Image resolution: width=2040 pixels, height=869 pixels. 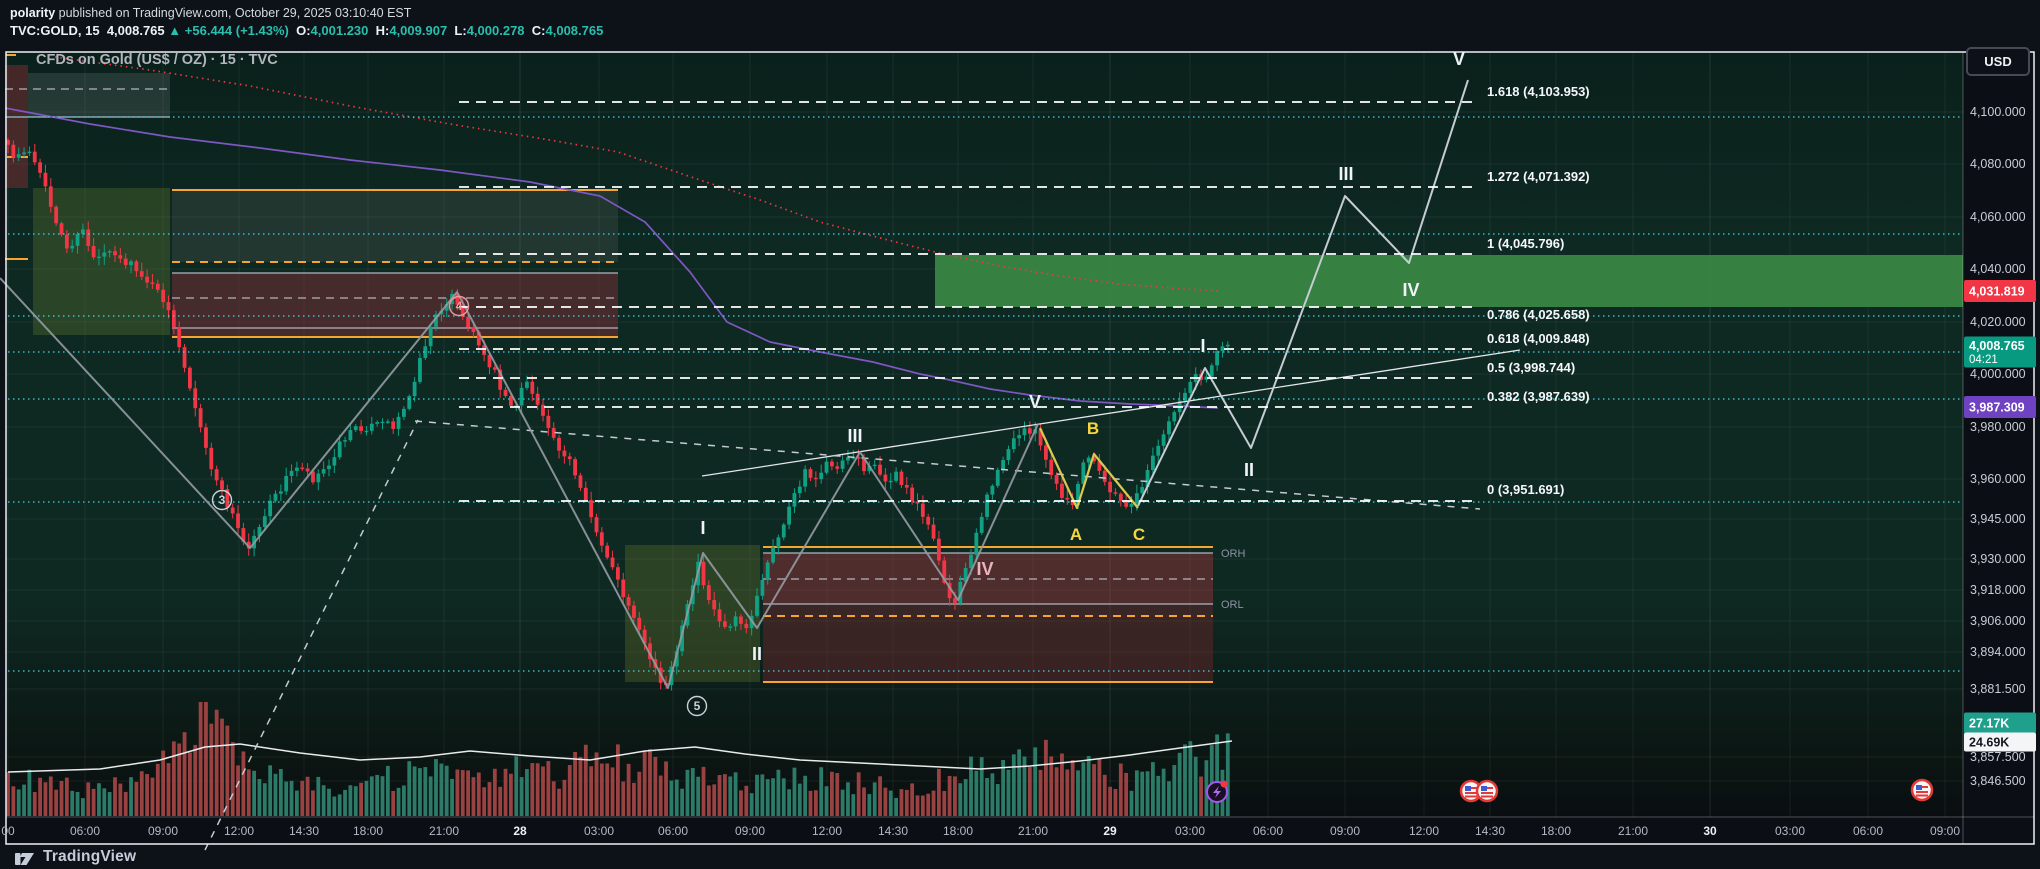 I want to click on price-tick: 3,945.000, so click(x=1998, y=519).